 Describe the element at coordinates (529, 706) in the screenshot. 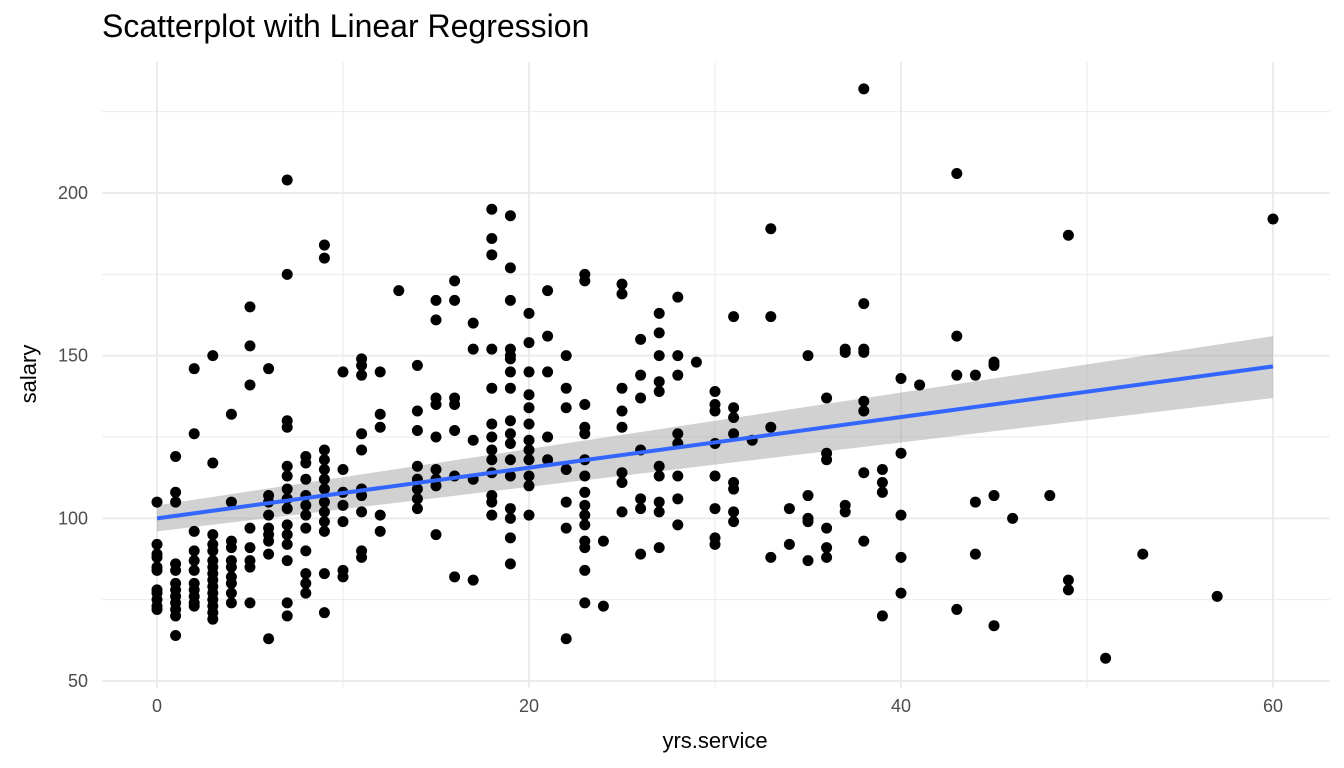

I see `x-tick-label: 20` at that location.